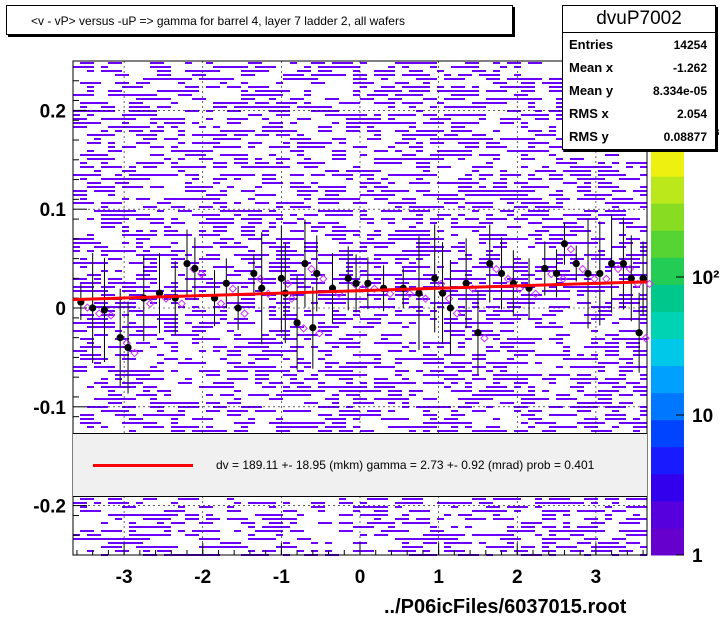  Describe the element at coordinates (591, 44) in the screenshot. I see `stat-key: Entries` at that location.